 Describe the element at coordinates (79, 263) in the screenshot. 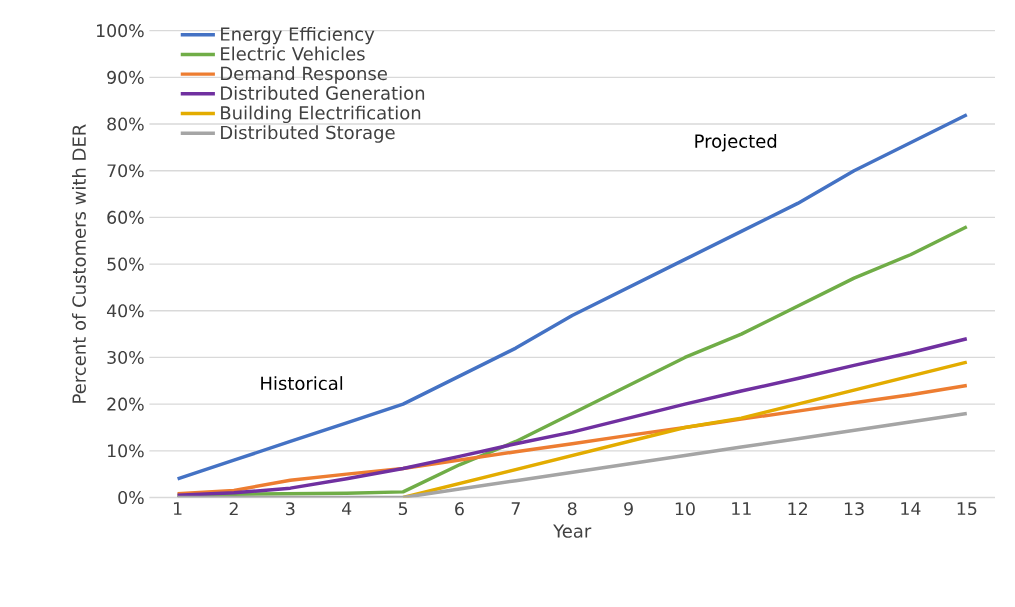

I see `y-axis-title: Percent of Customers with DER` at that location.